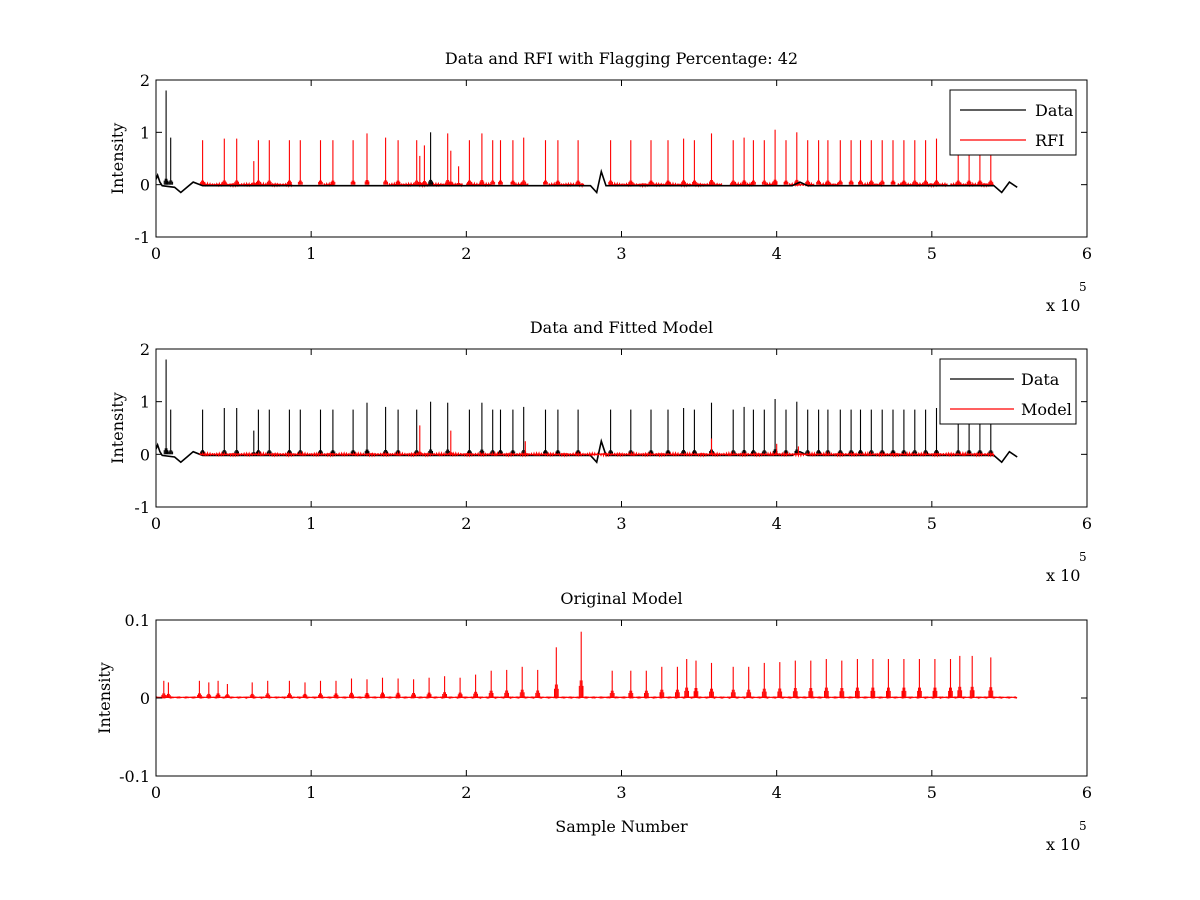 This screenshot has height=900, width=1200. I want to click on legend: Data Model, so click(1008, 391).